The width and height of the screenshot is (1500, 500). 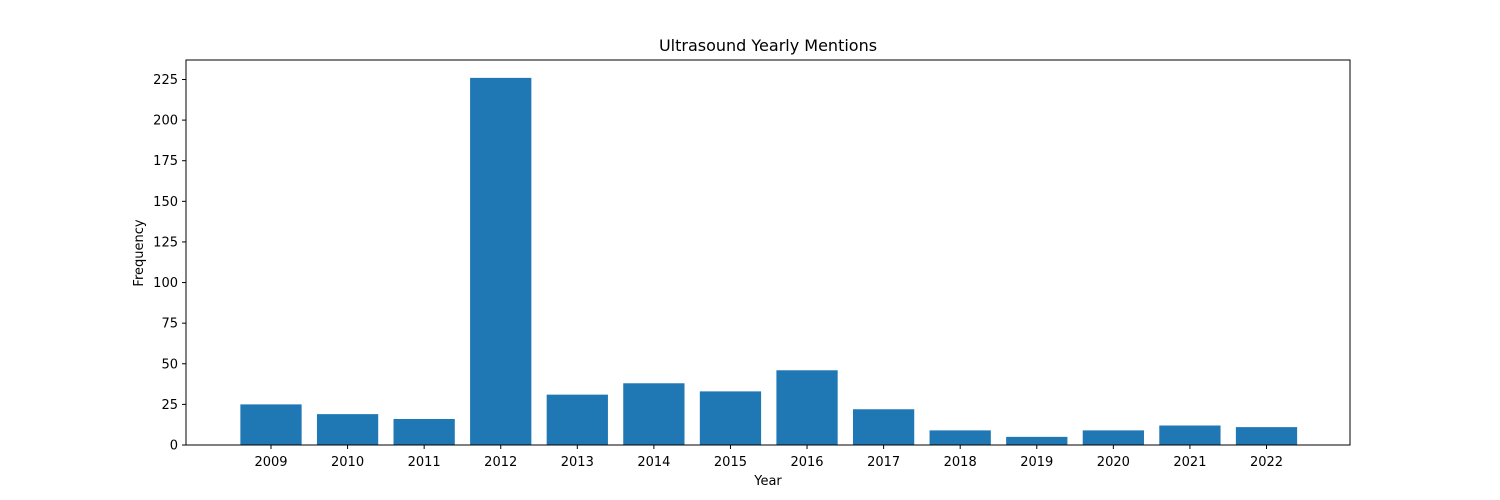 What do you see at coordinates (1266, 436) in the screenshot?
I see `bar-2022` at bounding box center [1266, 436].